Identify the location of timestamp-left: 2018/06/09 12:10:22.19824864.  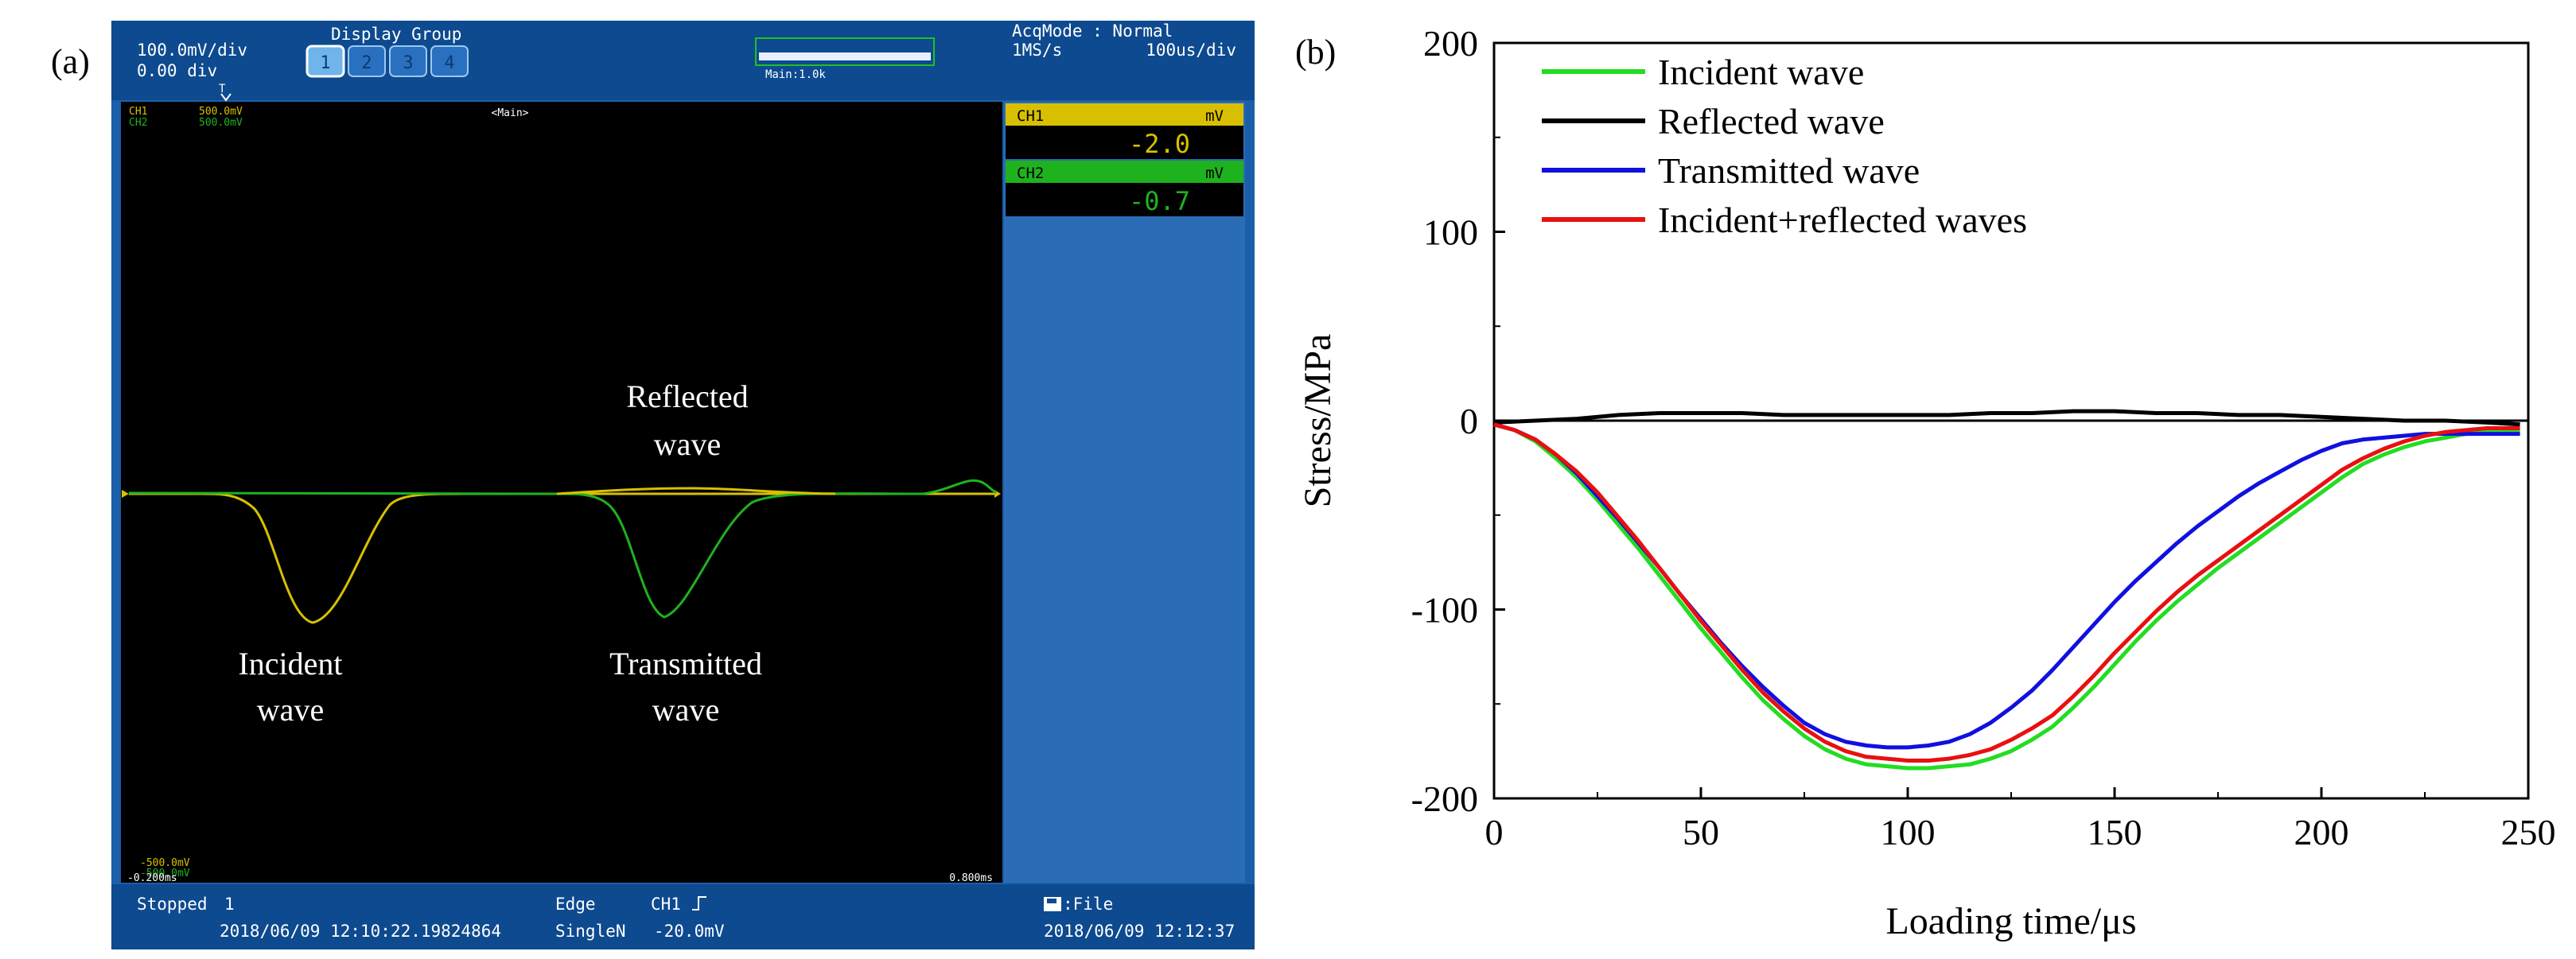
(361, 931).